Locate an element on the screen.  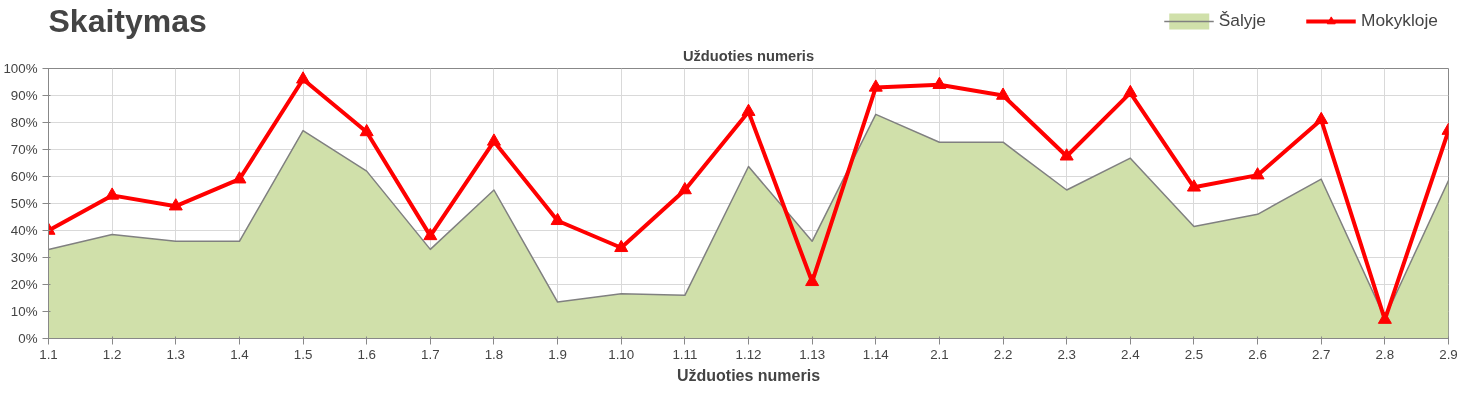
x-tick-label: 1.10 is located at coordinates (621, 354).